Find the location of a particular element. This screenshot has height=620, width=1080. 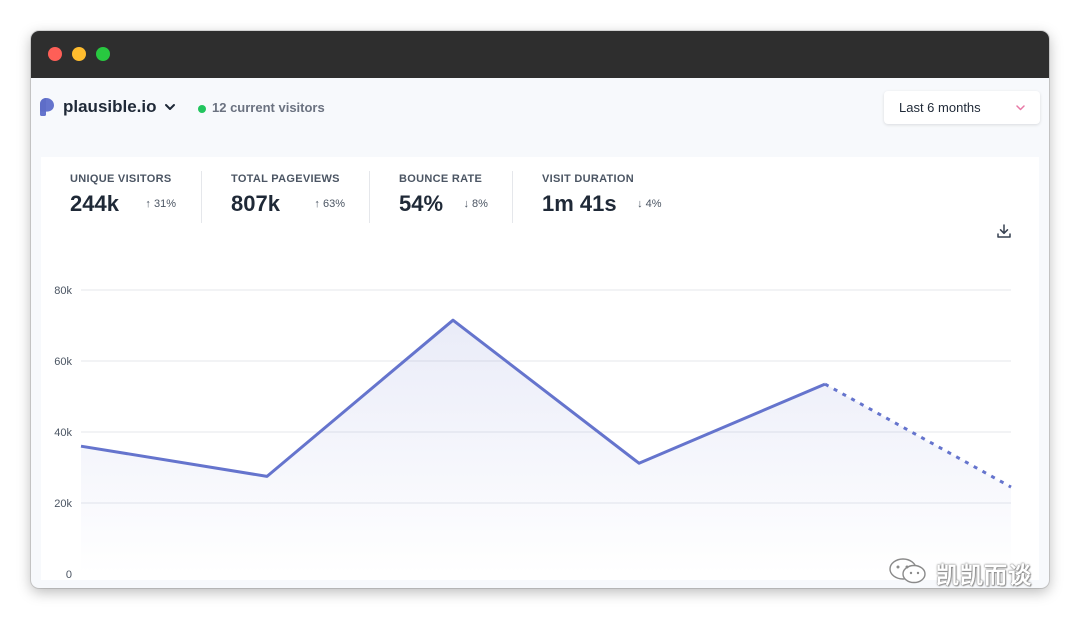

download-icon is located at coordinates (1004, 231).